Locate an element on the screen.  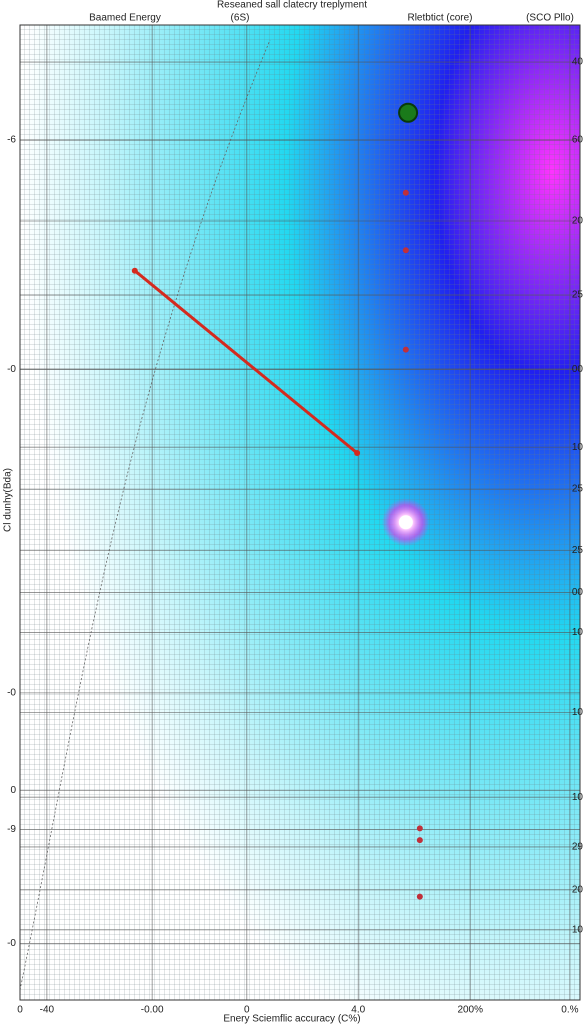
x-axis-label: Enery Sciemflic accuracy (C%) is located at coordinates (291, 1019).